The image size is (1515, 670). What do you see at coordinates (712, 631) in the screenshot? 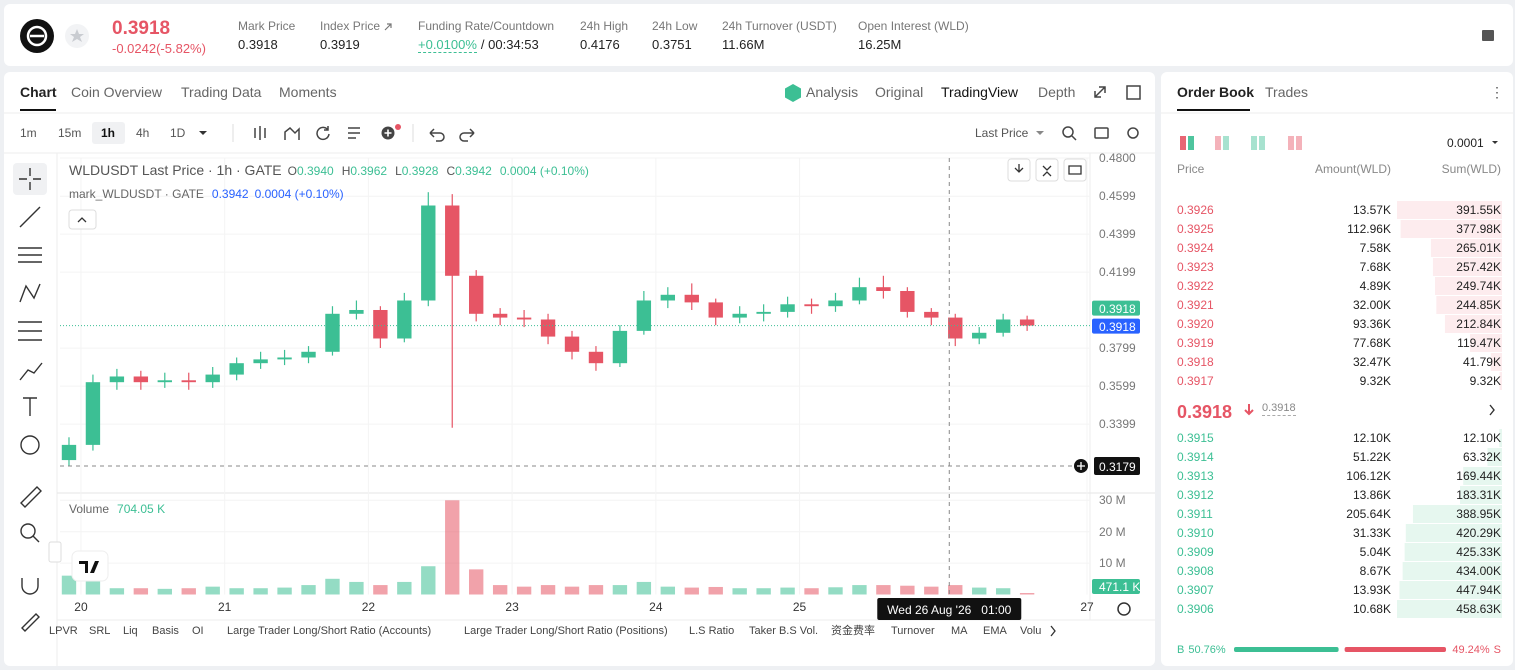
I see `indicator-tab: L.S Ratio` at bounding box center [712, 631].